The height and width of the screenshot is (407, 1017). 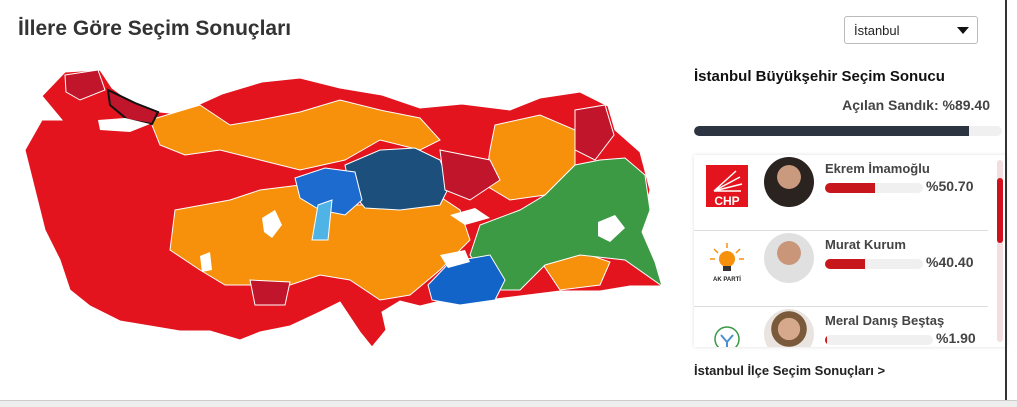 I want to click on map-region-istanbul, so click(x=133, y=107).